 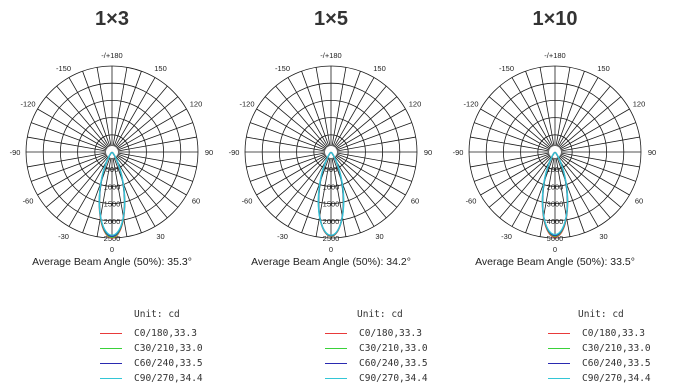 What do you see at coordinates (196, 201) in the screenshot?
I see `angle-label: 60` at bounding box center [196, 201].